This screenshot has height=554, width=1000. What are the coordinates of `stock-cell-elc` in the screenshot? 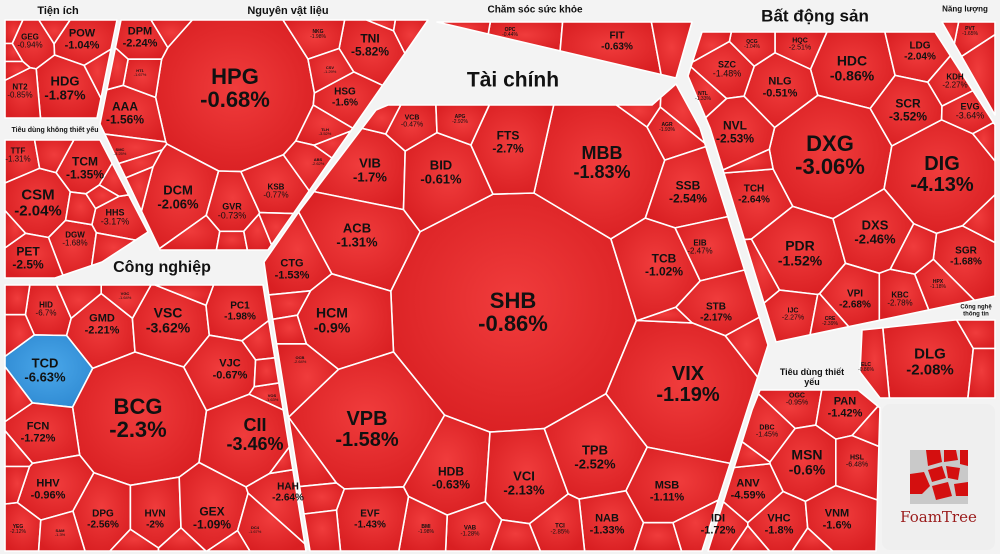 It's located at (875, 362).